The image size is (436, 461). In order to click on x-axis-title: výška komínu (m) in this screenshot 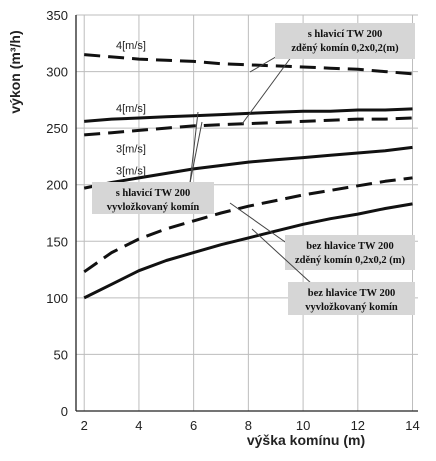, I will do `click(306, 440)`.